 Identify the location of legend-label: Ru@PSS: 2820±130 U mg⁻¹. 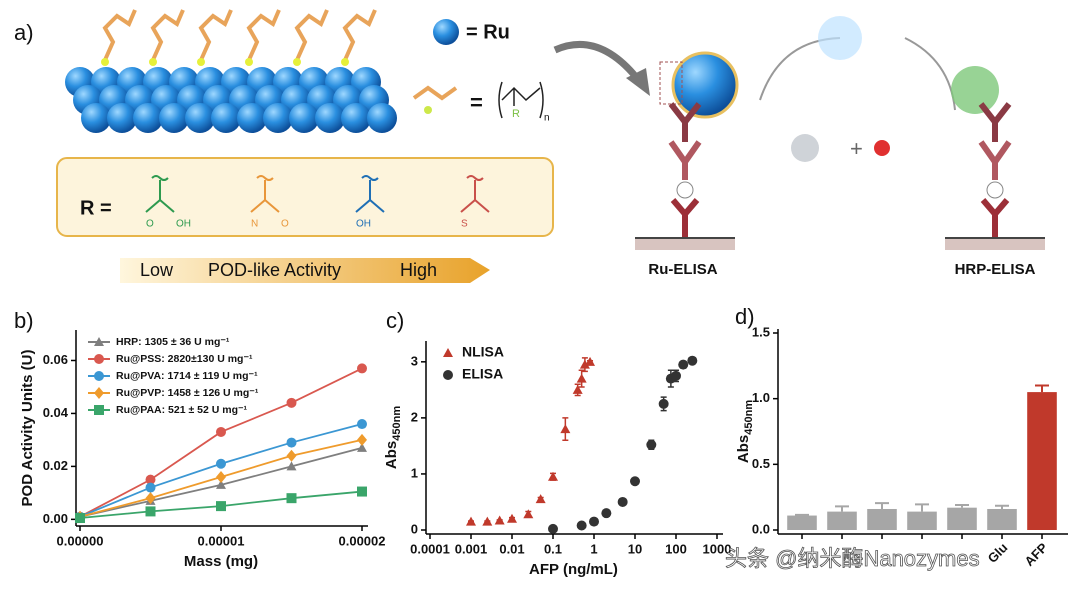
(184, 359).